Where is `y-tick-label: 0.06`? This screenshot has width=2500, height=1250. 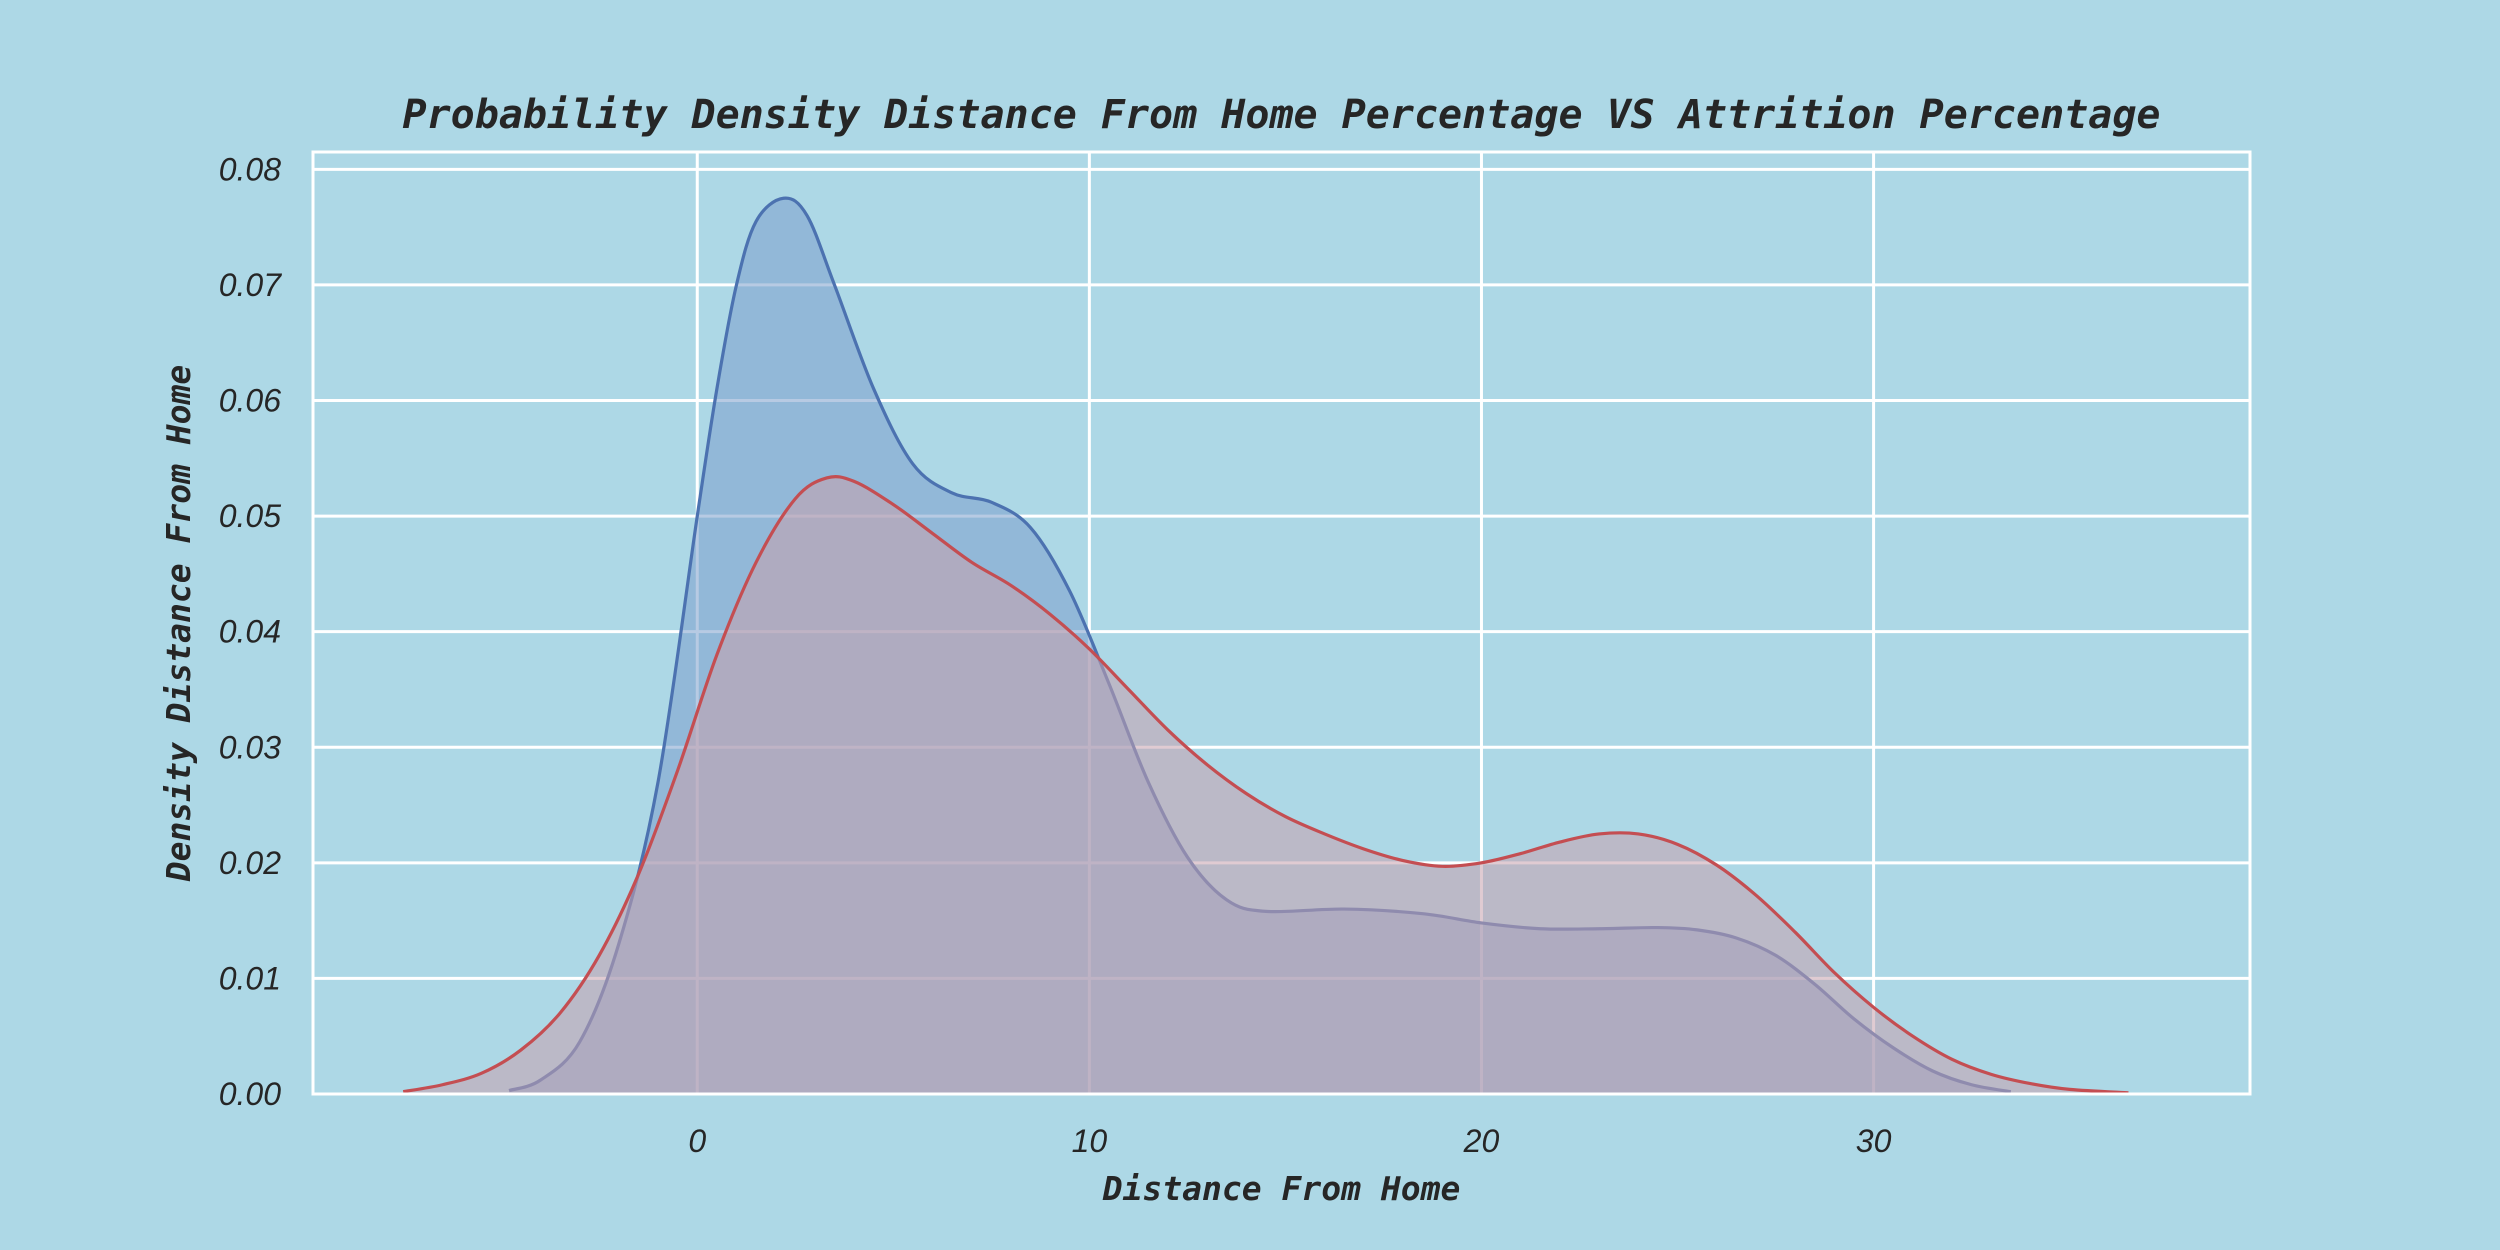 y-tick-label: 0.06 is located at coordinates (250, 401).